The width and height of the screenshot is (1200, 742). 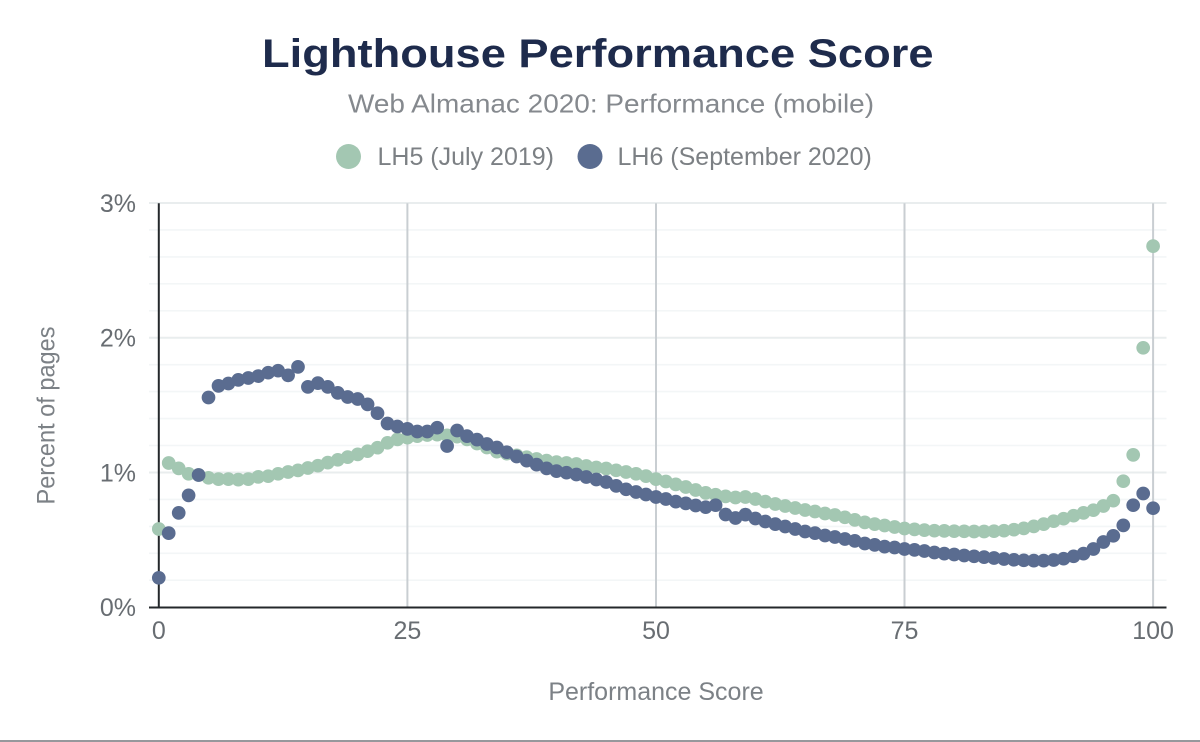 I want to click on svg-text: Performance Score, so click(x=655, y=692).